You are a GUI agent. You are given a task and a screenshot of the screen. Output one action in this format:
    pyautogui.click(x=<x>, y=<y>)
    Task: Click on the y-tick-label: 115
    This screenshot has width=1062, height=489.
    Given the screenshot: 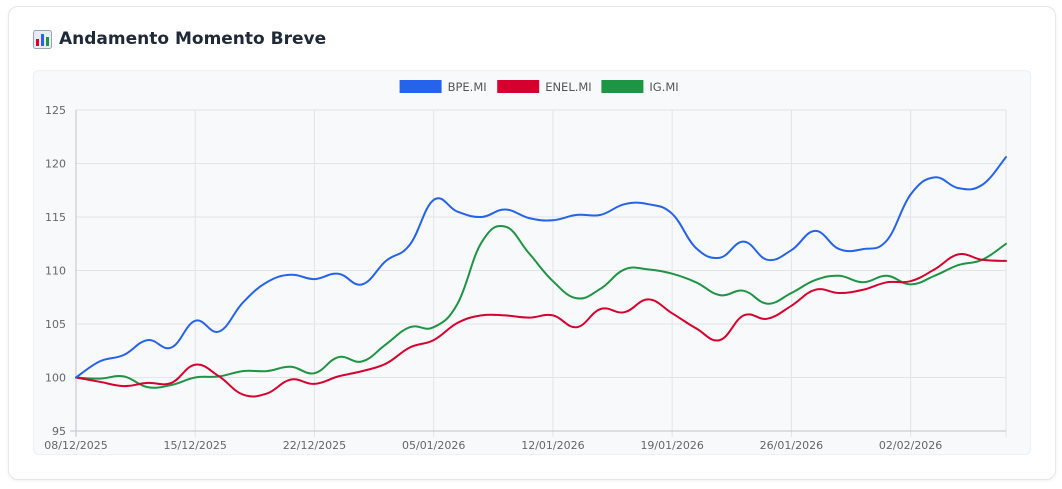 What is the action you would take?
    pyautogui.click(x=55, y=217)
    